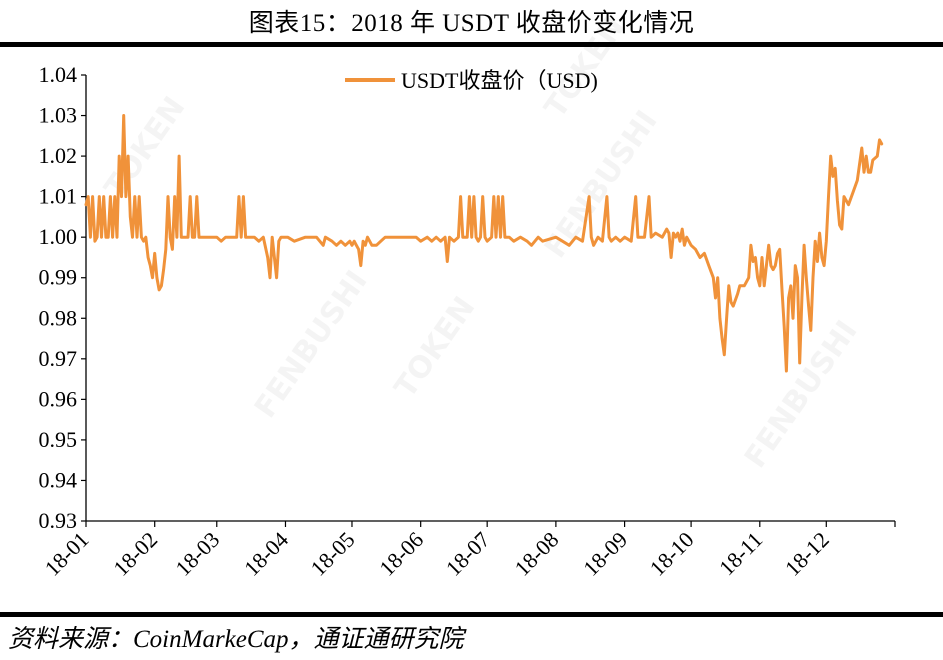  What do you see at coordinates (197, 554) in the screenshot?
I see `x-tick-label: 18-03` at bounding box center [197, 554].